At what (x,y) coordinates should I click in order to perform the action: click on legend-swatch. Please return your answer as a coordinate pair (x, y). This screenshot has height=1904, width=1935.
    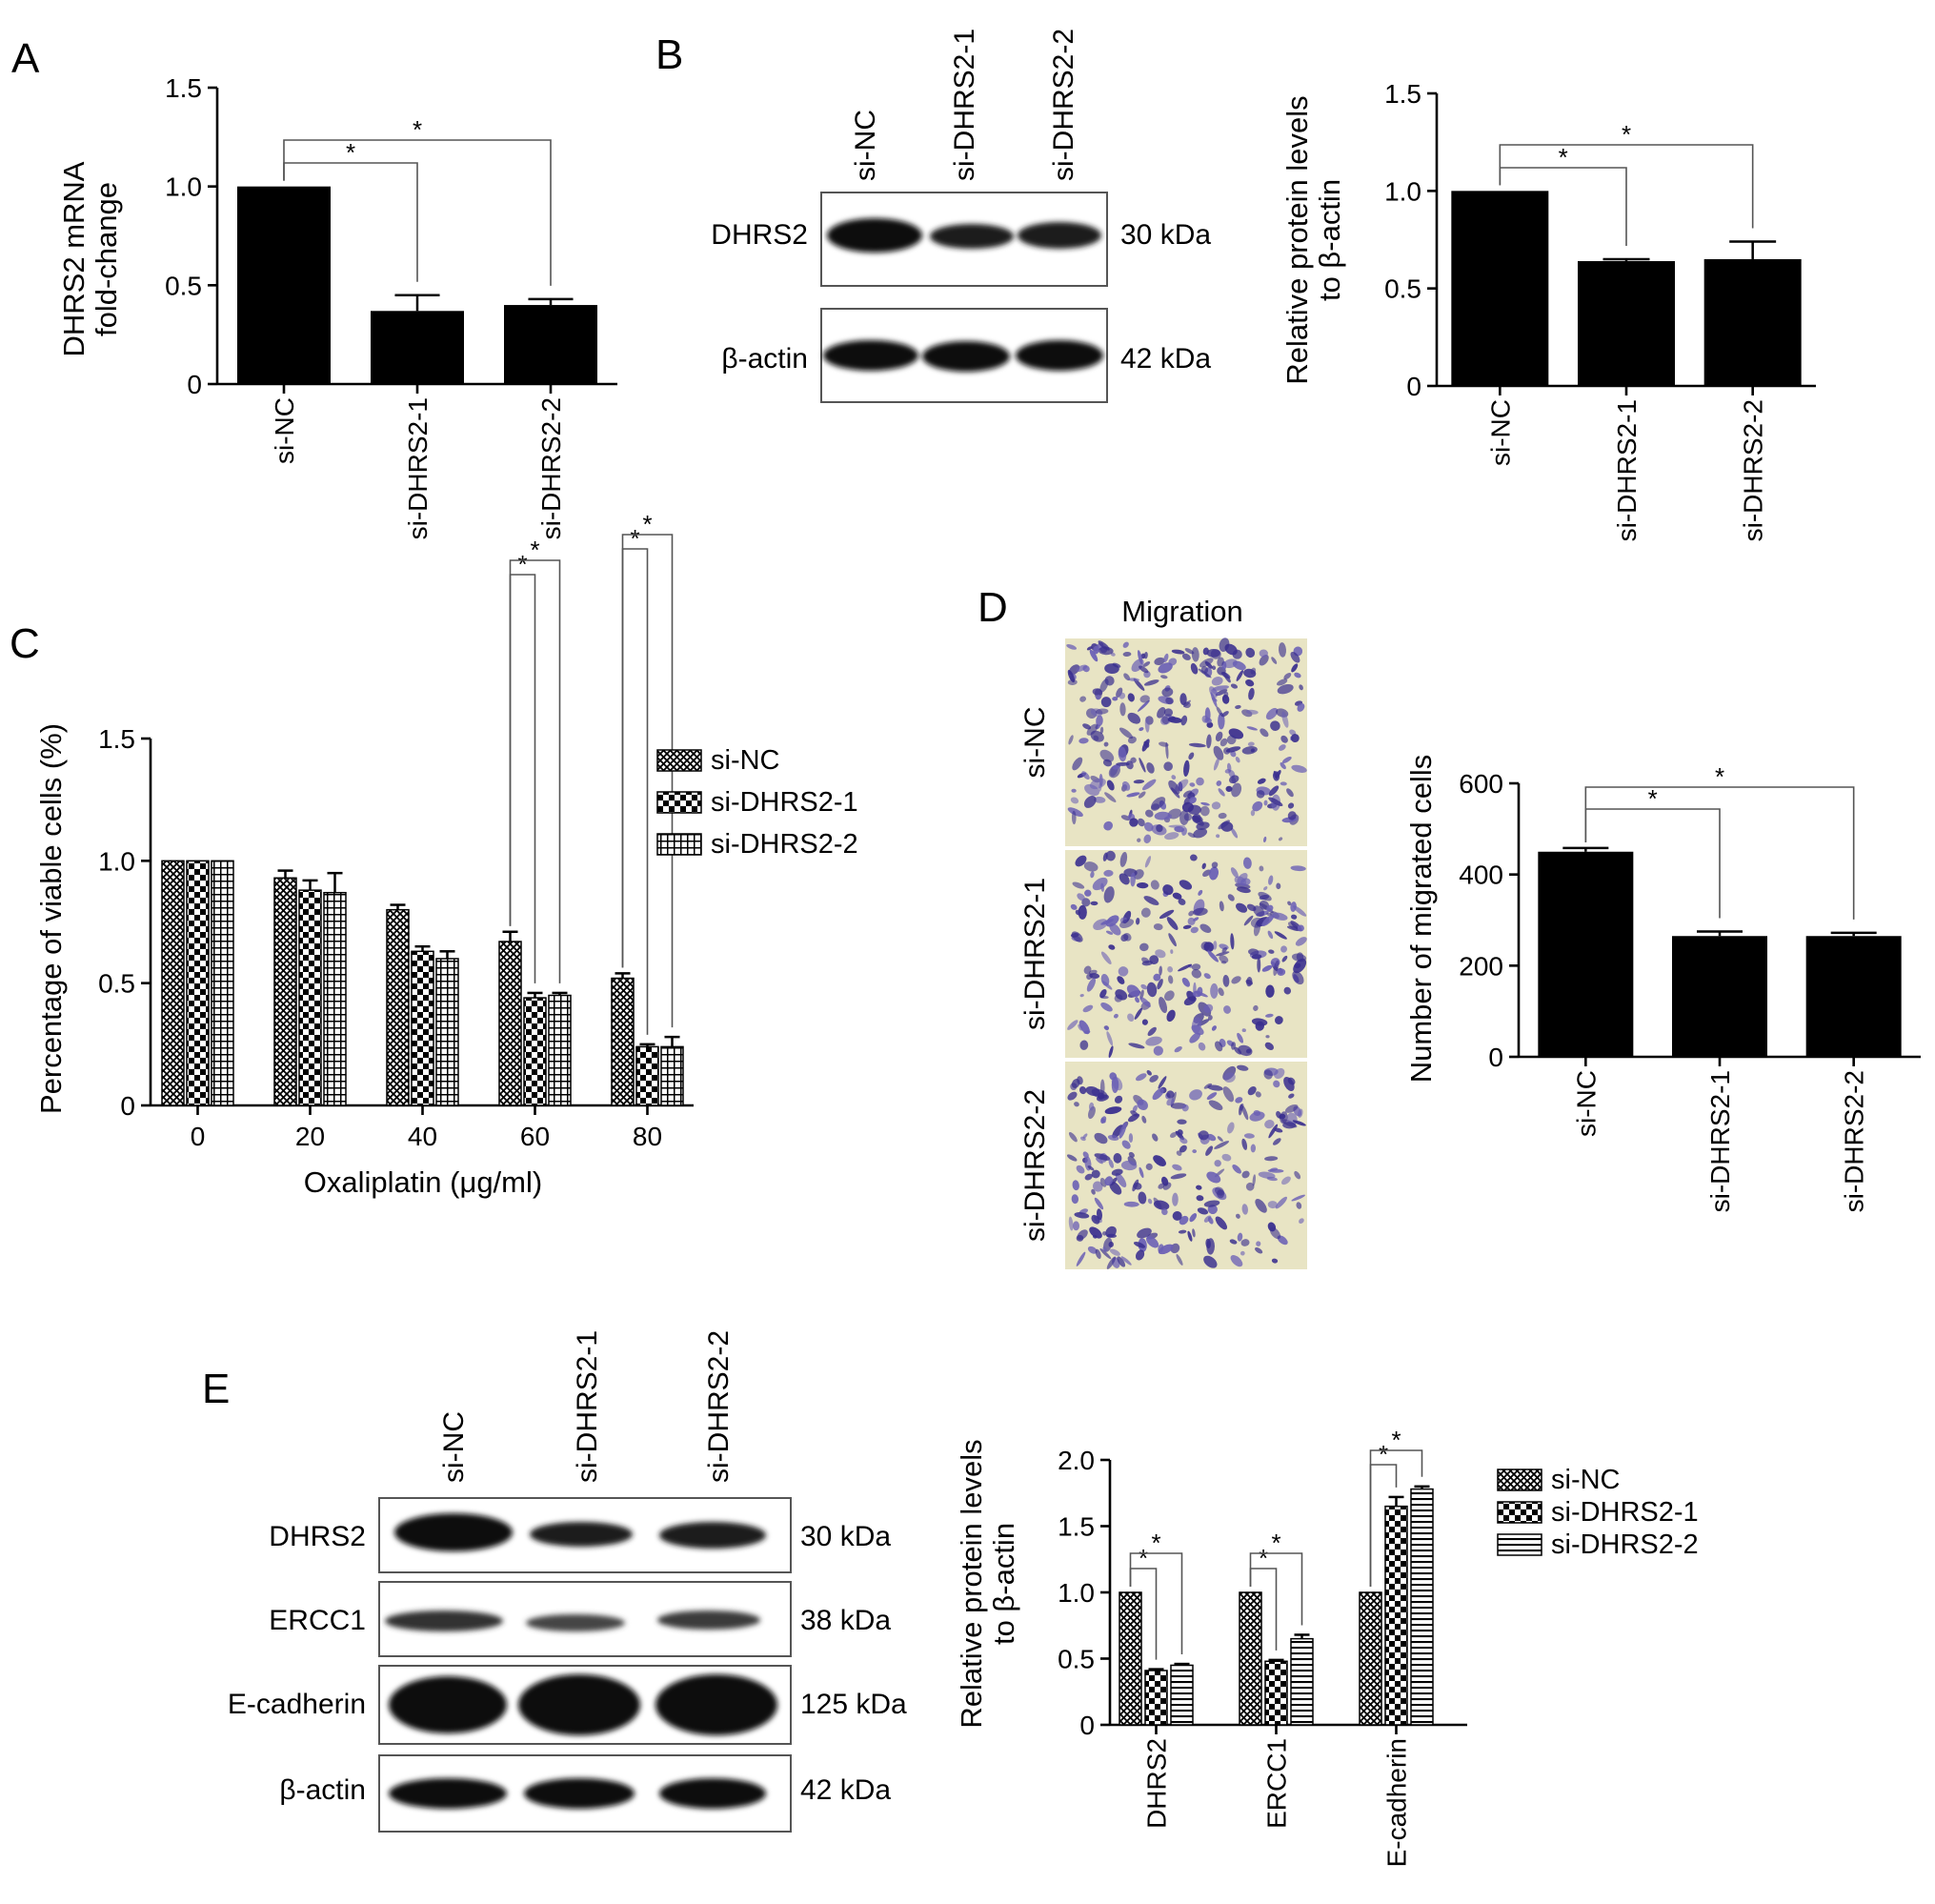
    Looking at the image, I should click on (679, 844).